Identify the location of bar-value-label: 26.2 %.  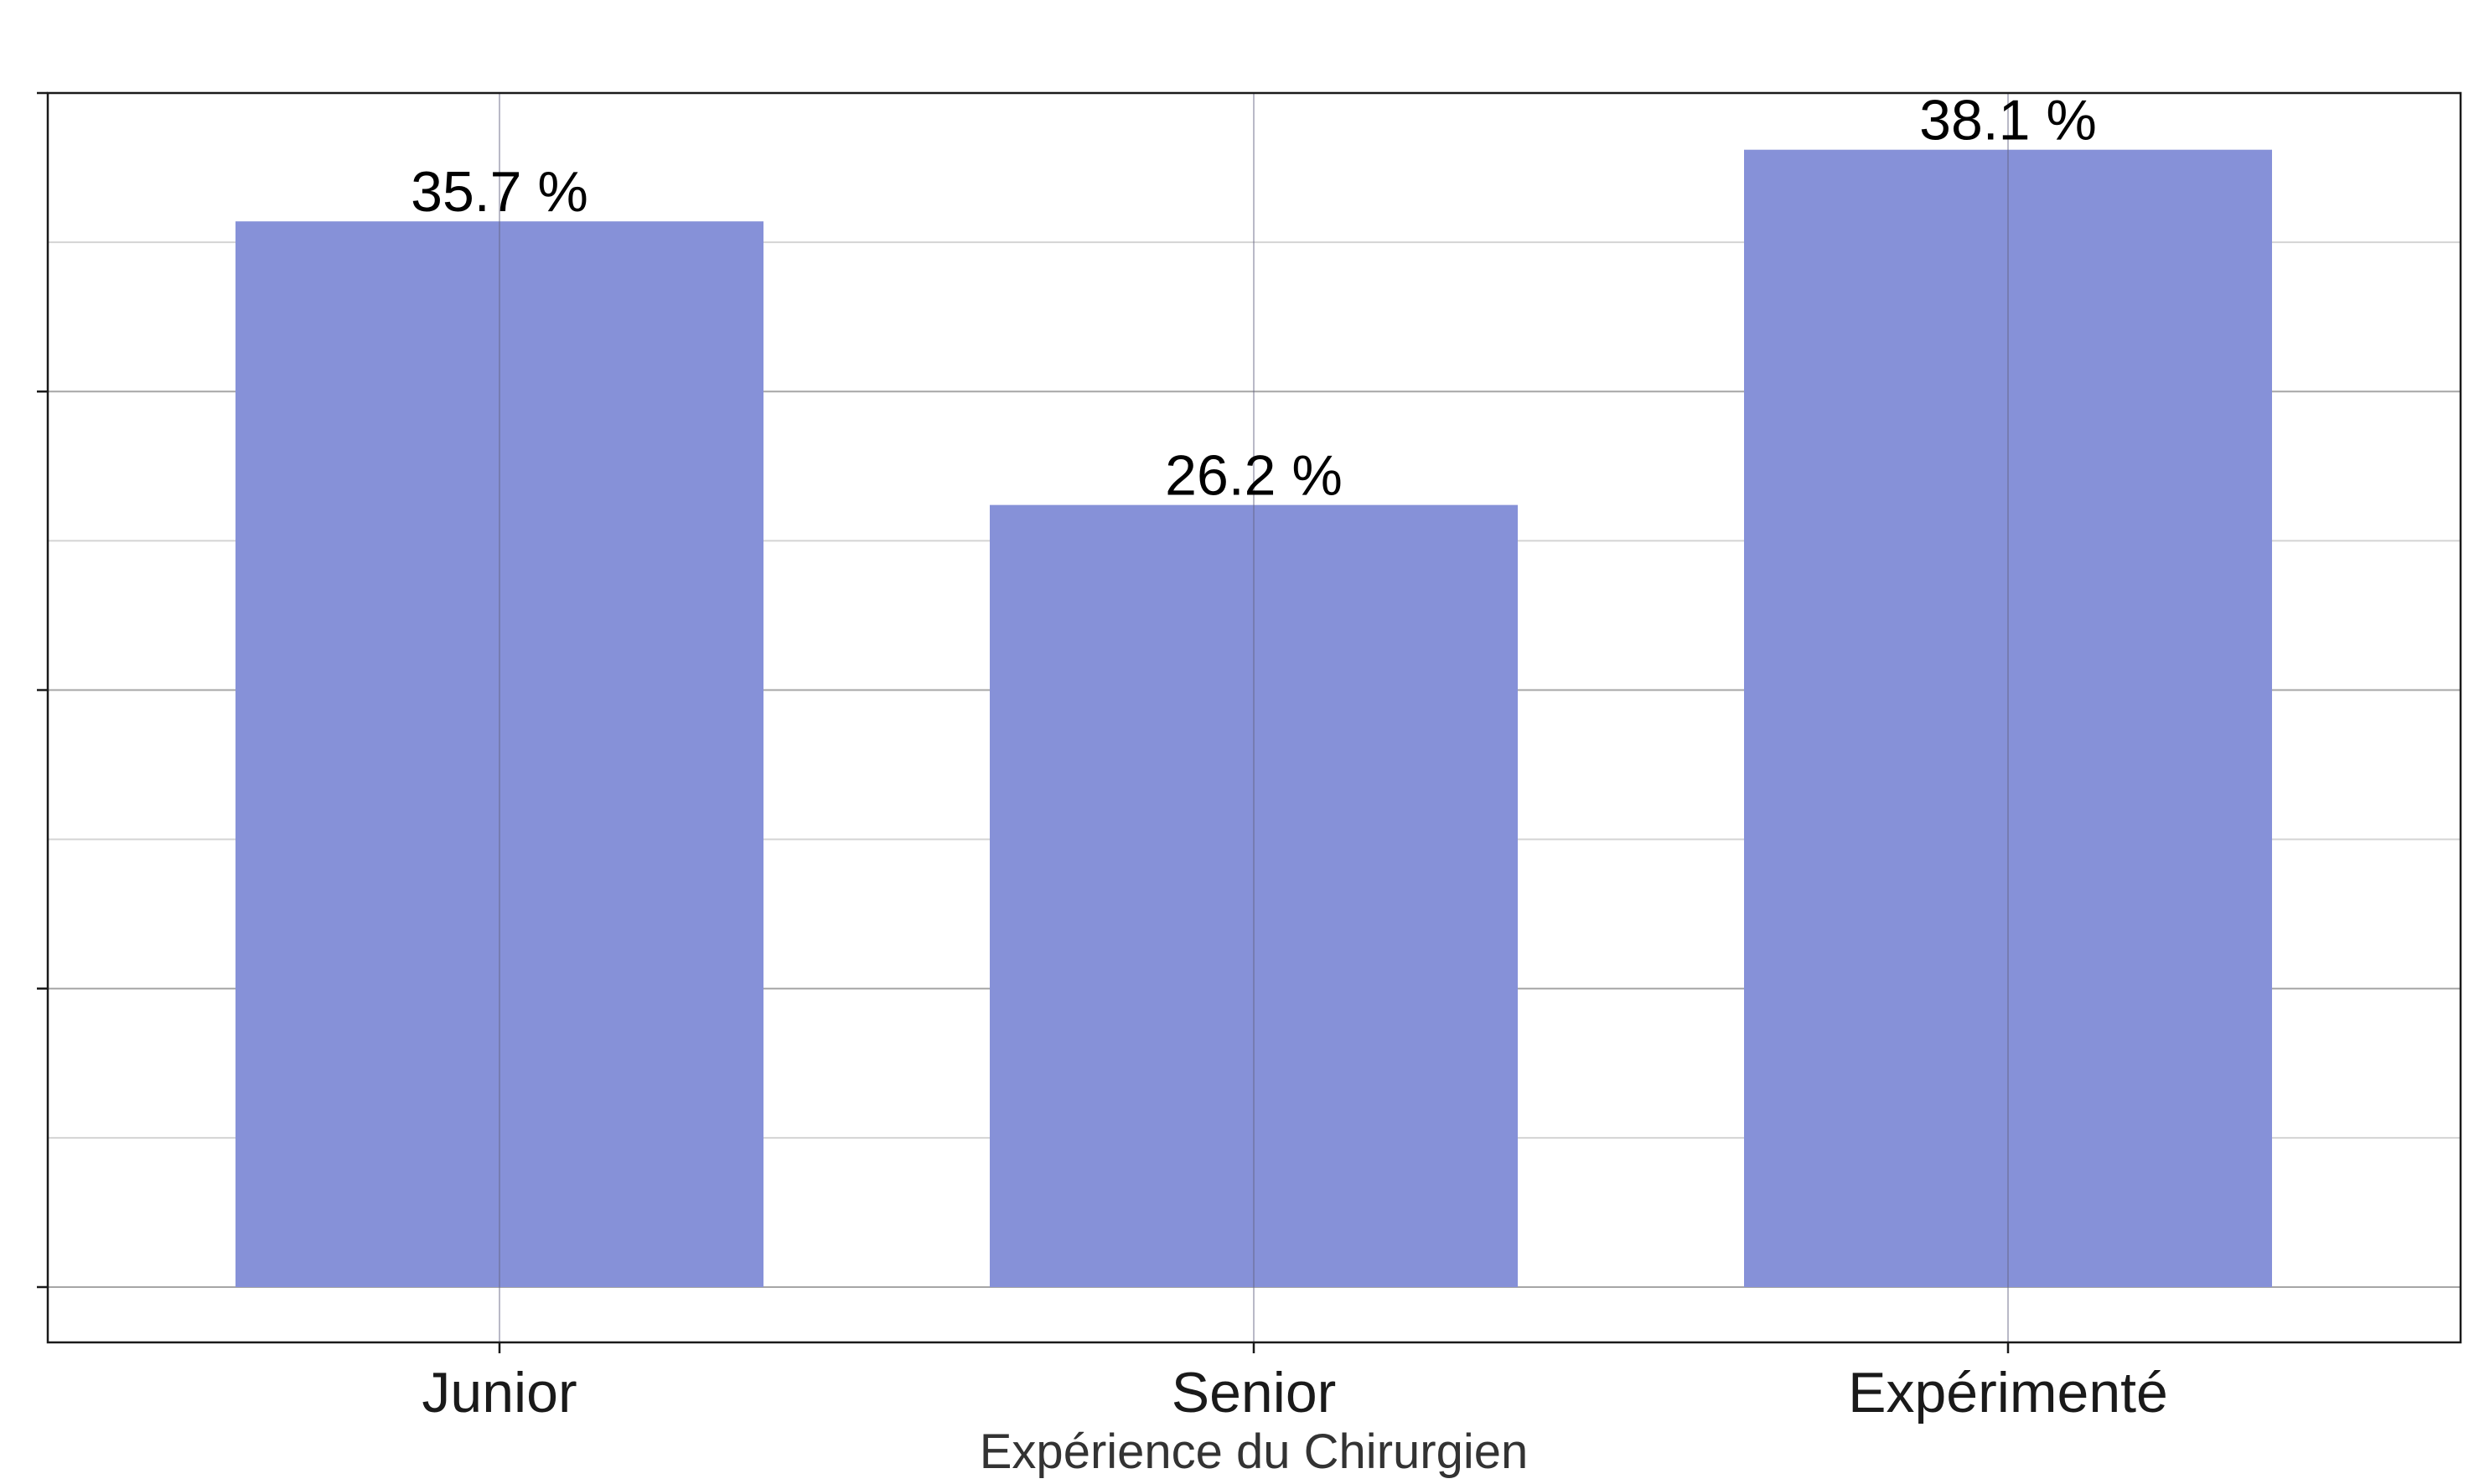
(1254, 476).